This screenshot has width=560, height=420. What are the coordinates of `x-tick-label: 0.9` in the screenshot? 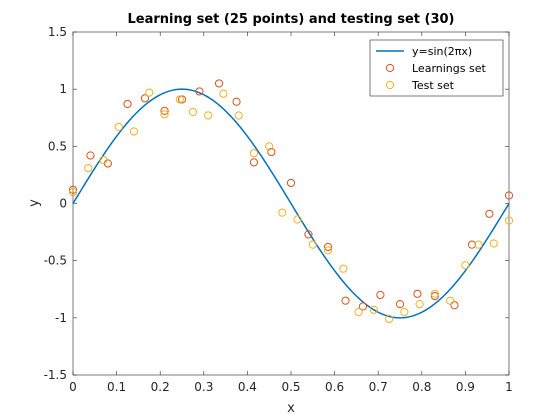 It's located at (465, 387).